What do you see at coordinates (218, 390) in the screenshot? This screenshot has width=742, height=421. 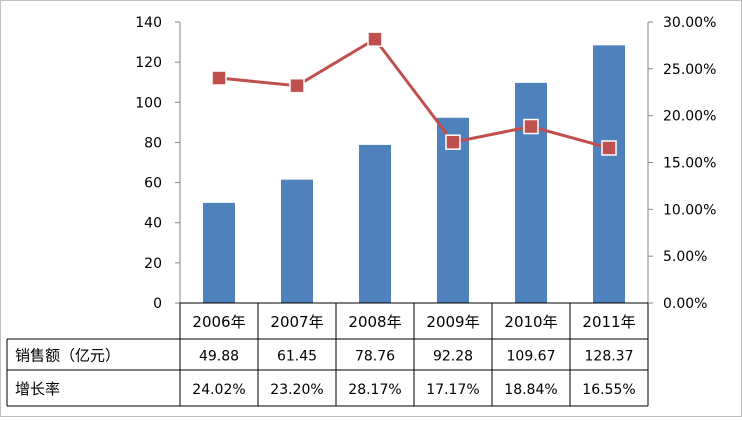 I see `table-cell-value: 24.02%` at bounding box center [218, 390].